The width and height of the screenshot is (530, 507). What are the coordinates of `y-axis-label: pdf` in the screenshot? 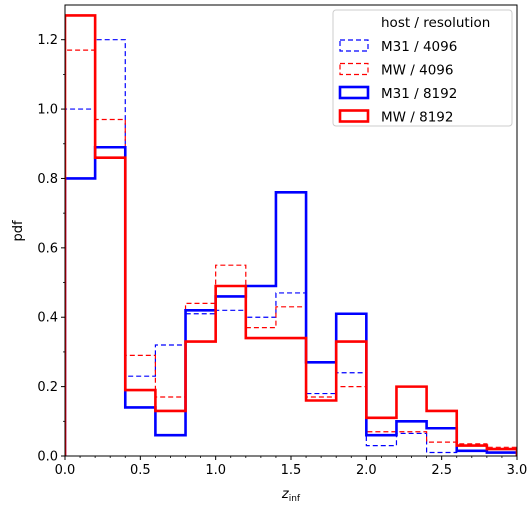 It's located at (18, 231).